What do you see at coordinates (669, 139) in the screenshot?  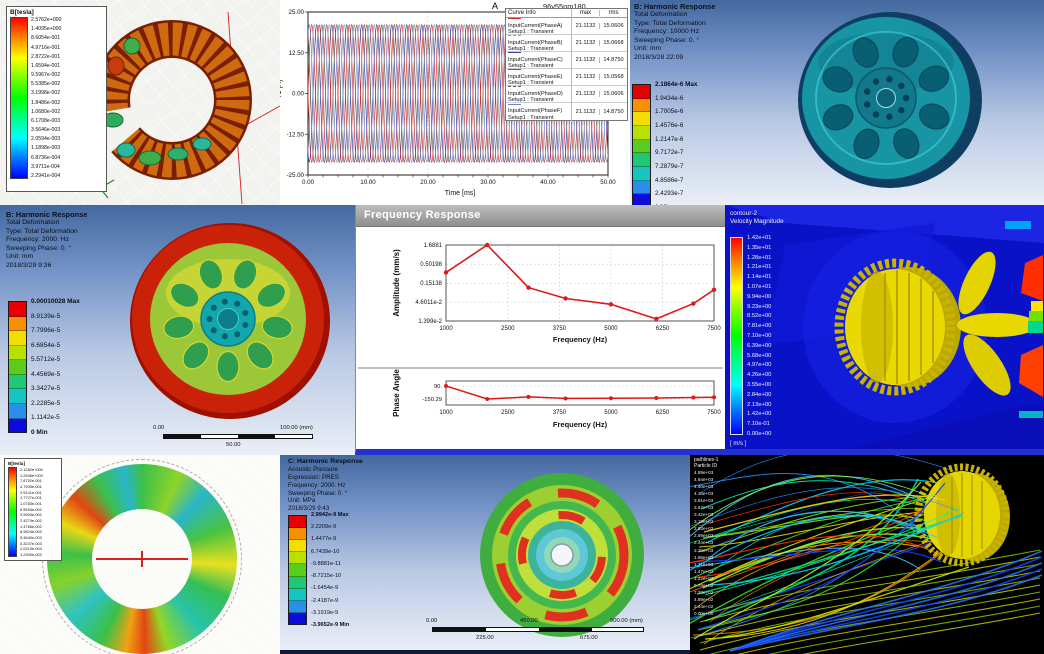 I see `legend-value: 1.2147e-6` at bounding box center [669, 139].